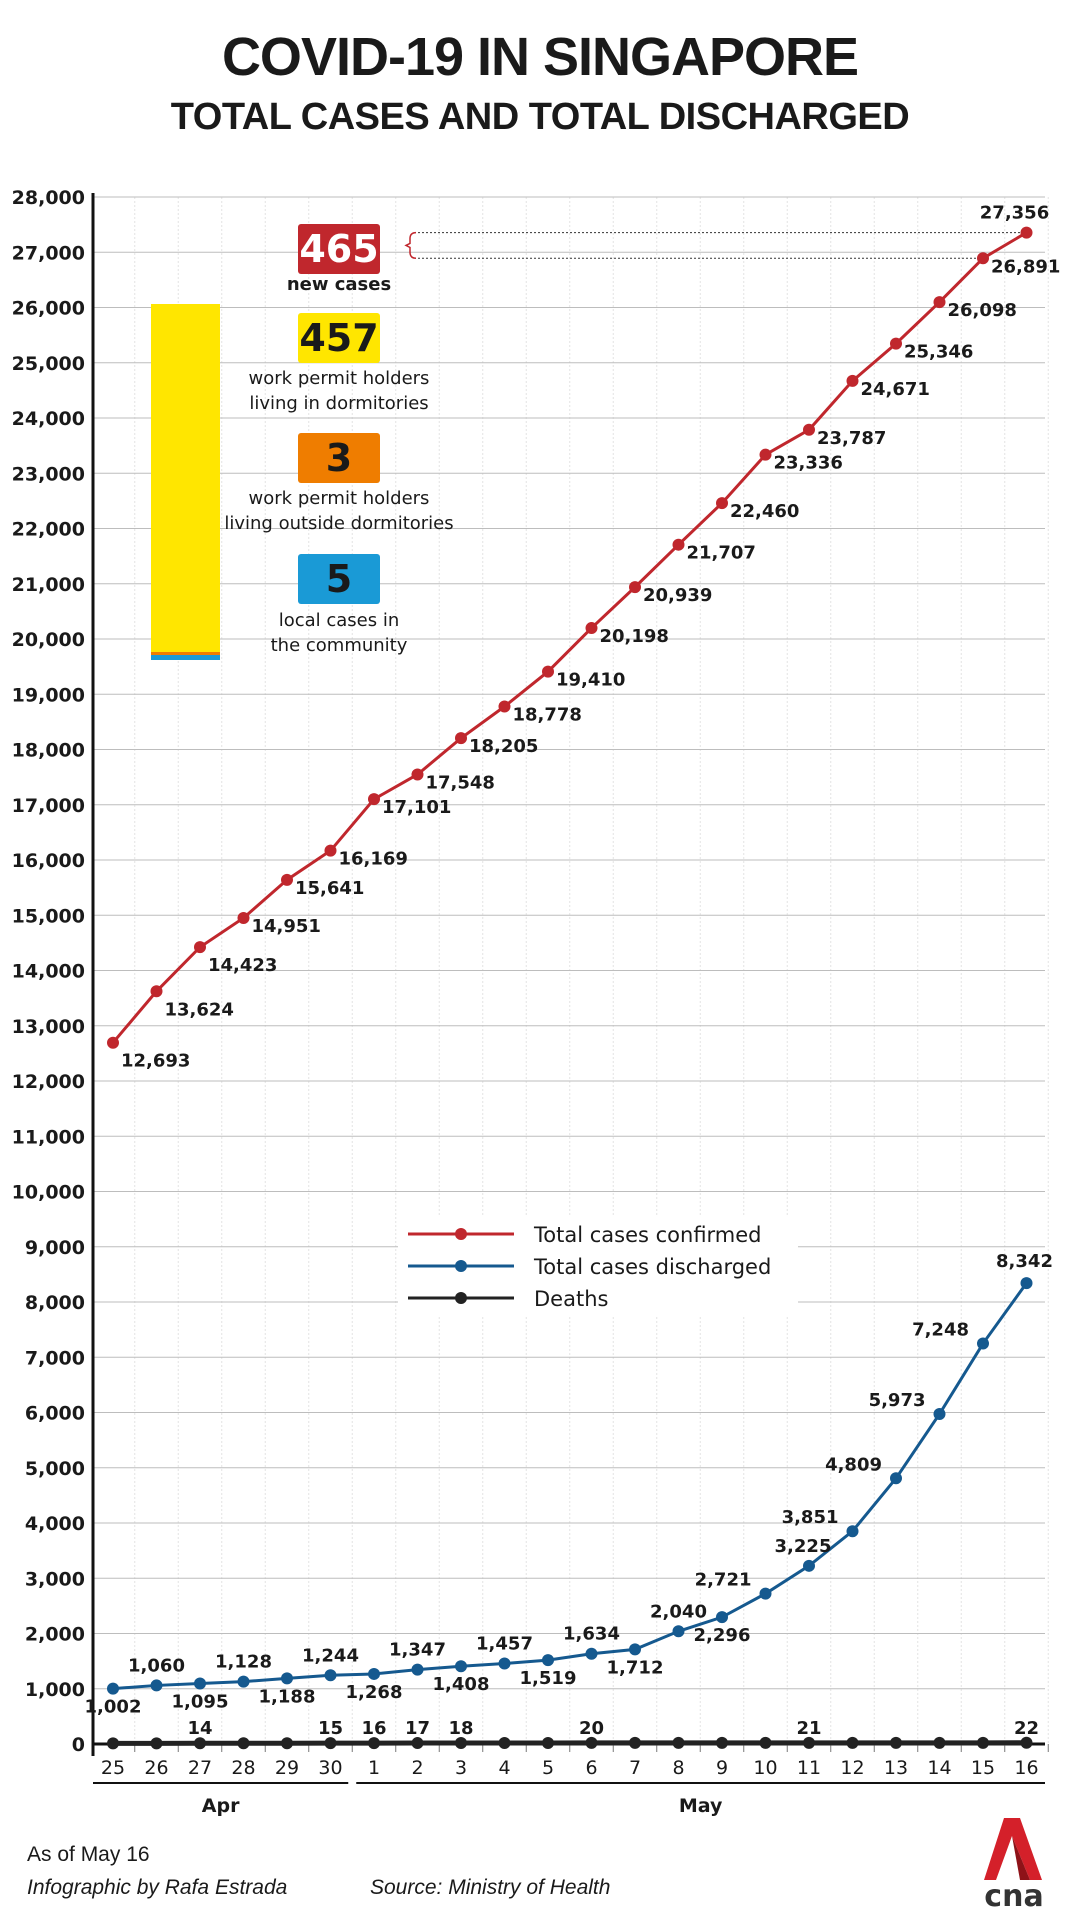  What do you see at coordinates (764, 511) in the screenshot?
I see `data-label: 22,460` at bounding box center [764, 511].